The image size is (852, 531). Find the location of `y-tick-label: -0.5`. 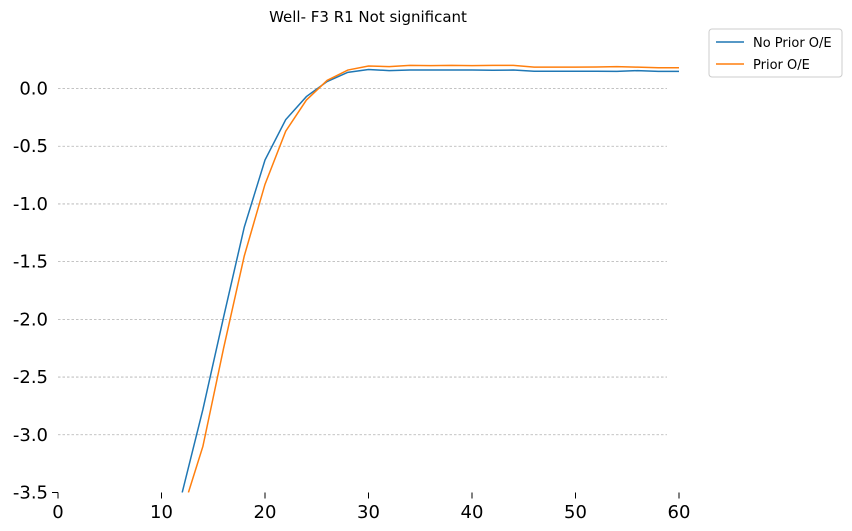

y-tick-label: -0.5 is located at coordinates (30, 146).